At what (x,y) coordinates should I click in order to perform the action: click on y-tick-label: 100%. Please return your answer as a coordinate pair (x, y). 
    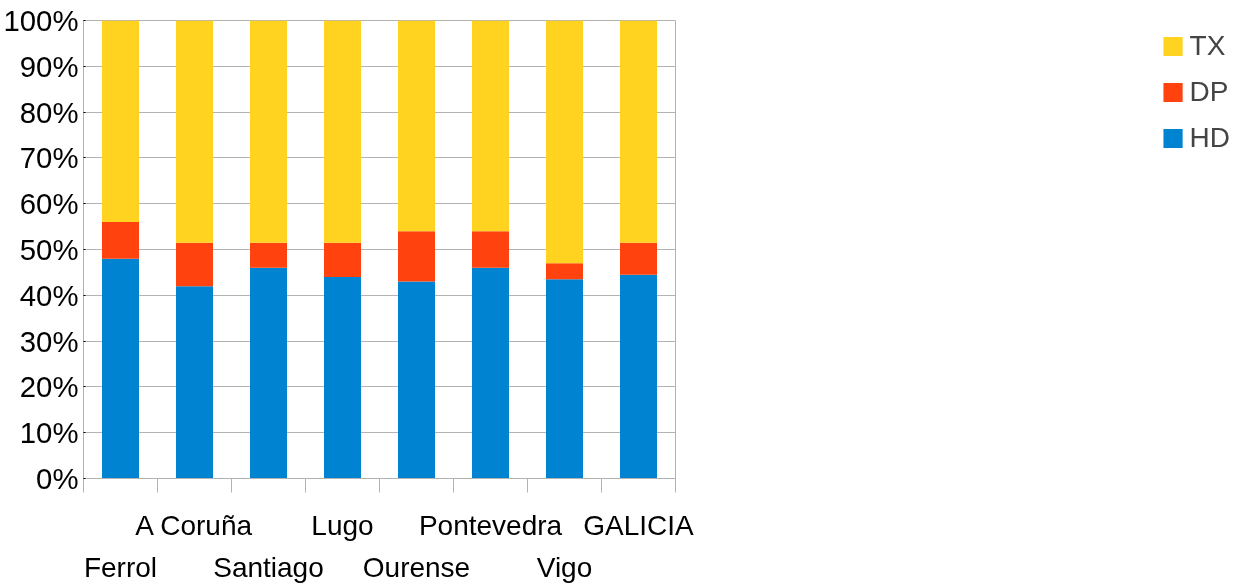
    Looking at the image, I should click on (41, 20).